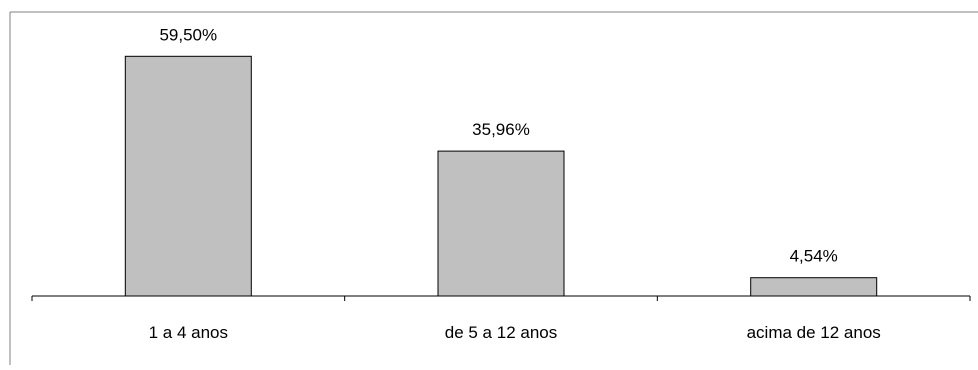 Image resolution: width=978 pixels, height=370 pixels. I want to click on x-tick-labels-group: 1 a 4 anos de 5 a 12 anos acima de 12 anos, so click(515, 332).